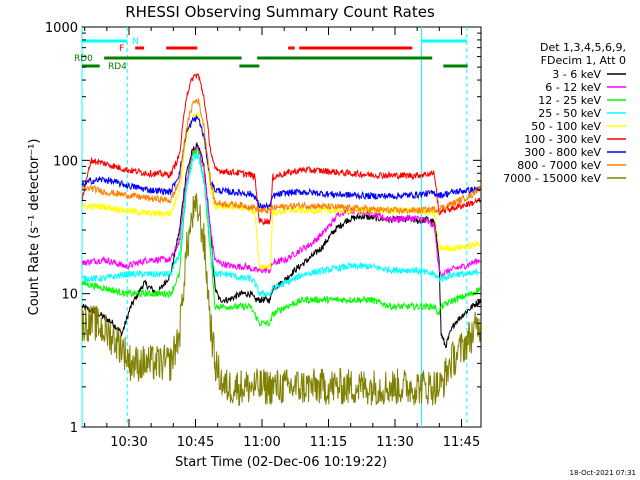 This screenshot has width=640, height=480. What do you see at coordinates (583, 60) in the screenshot?
I see `legend-header-line: FDecim 1, Att 0` at bounding box center [583, 60].